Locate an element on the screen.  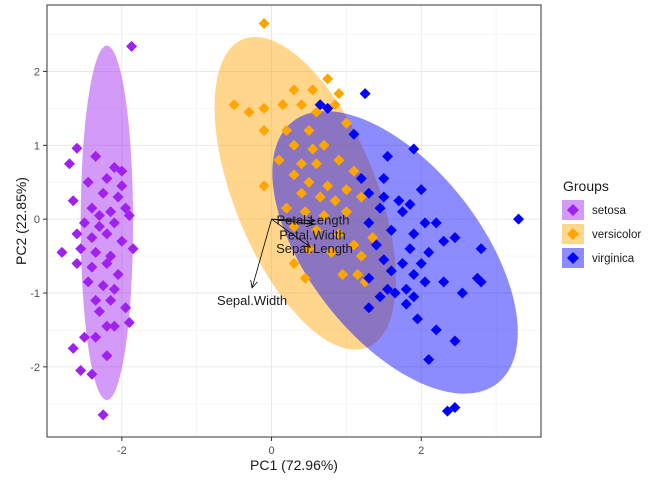
variable-label-petal-width: Petal.Width is located at coordinates (312, 234).